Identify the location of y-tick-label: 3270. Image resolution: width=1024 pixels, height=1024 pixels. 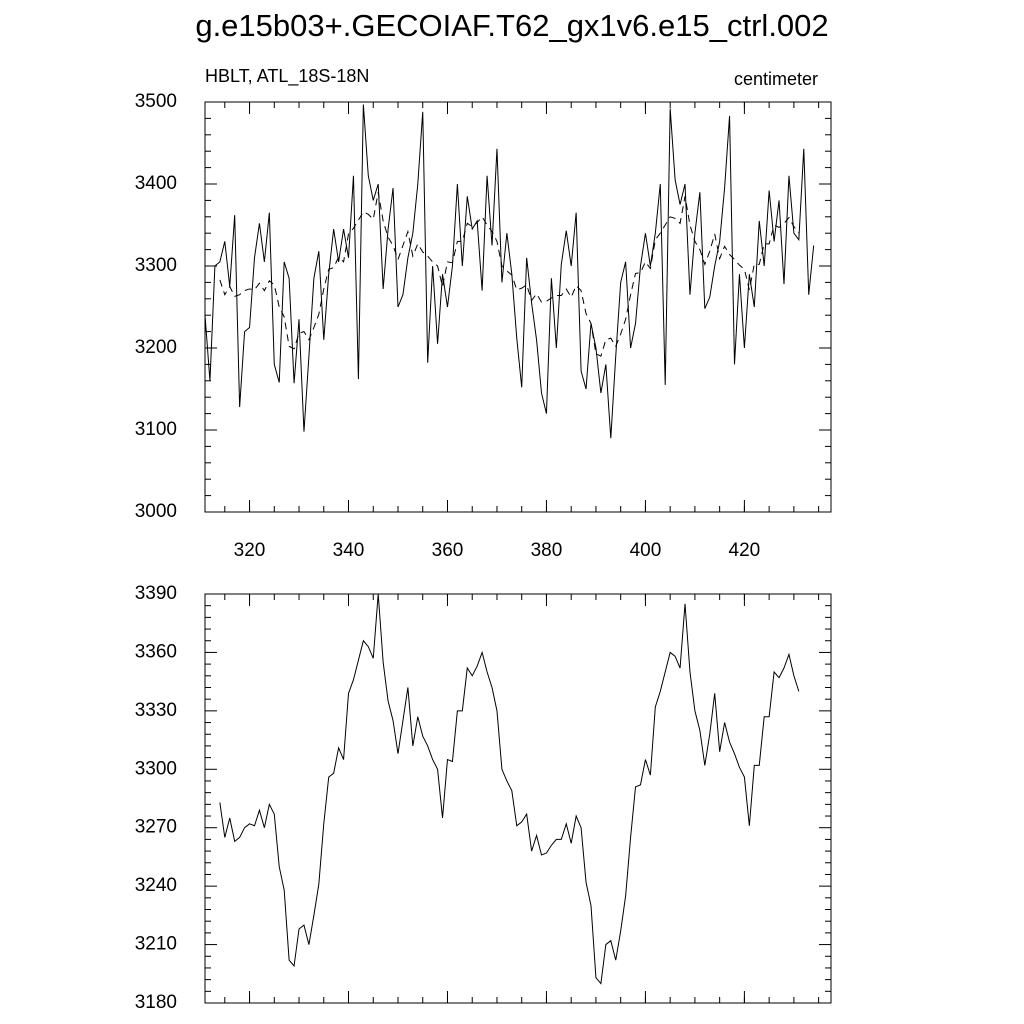
(156, 827).